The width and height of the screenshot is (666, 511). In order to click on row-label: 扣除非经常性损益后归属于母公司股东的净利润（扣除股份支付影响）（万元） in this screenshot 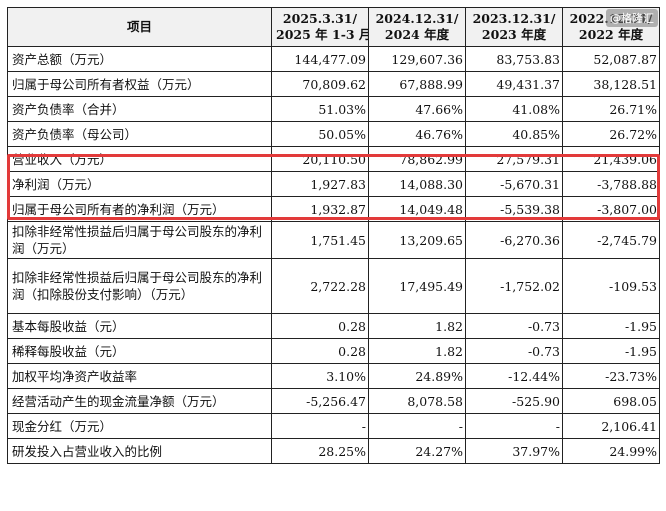, I will do `click(139, 286)`.